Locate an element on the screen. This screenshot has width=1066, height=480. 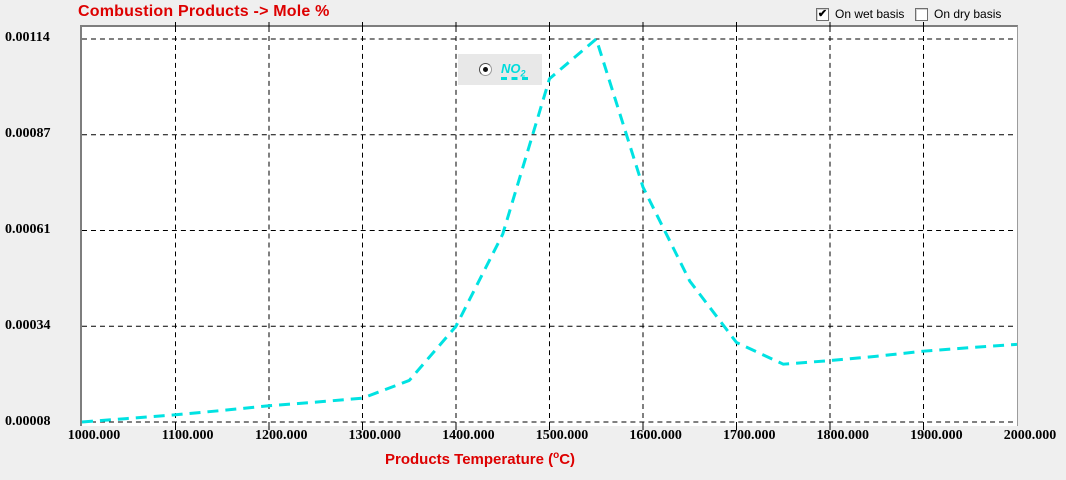
series-label: NO2 is located at coordinates (514, 70).